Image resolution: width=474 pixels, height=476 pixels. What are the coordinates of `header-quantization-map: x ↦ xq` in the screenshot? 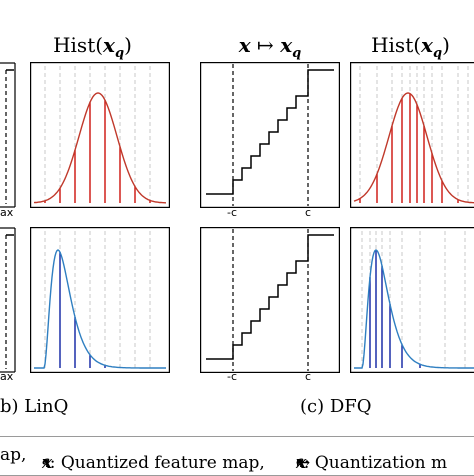 It's located at (270, 47).